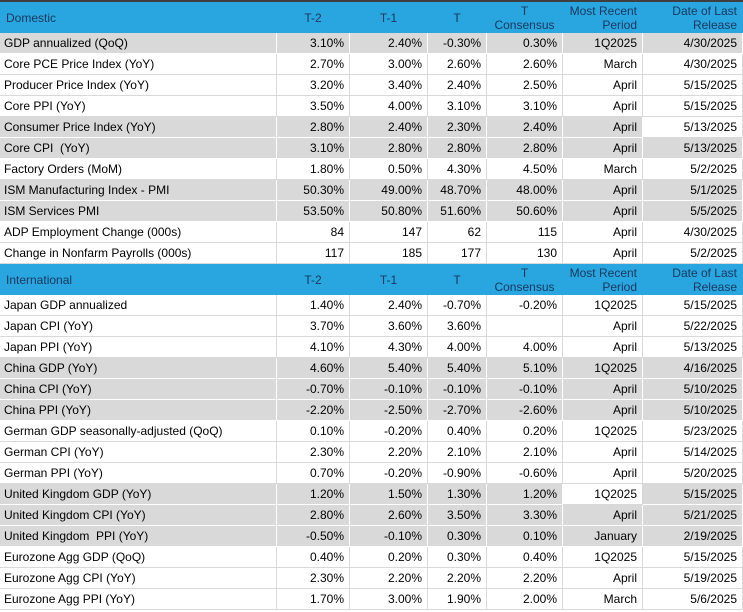 This screenshot has height=612, width=743. Describe the element at coordinates (313, 368) in the screenshot. I see `cell: 4.60%` at that location.